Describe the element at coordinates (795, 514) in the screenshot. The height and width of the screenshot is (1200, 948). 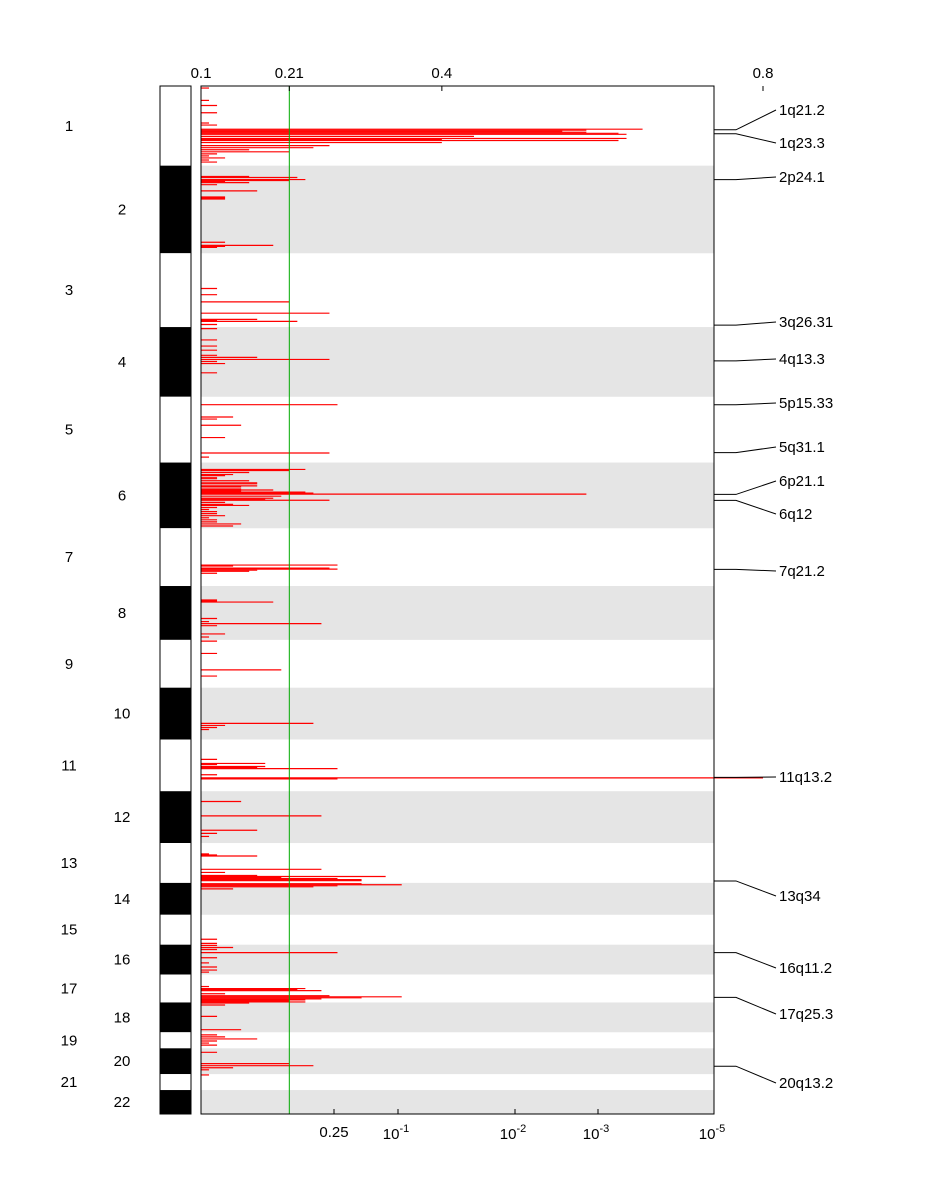
I see `peak-label: 6q12` at that location.